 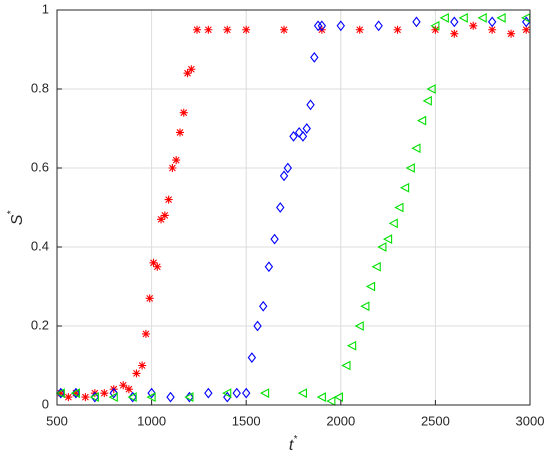 What do you see at coordinates (340, 420) in the screenshot?
I see `x-tick-label: 2000` at bounding box center [340, 420].